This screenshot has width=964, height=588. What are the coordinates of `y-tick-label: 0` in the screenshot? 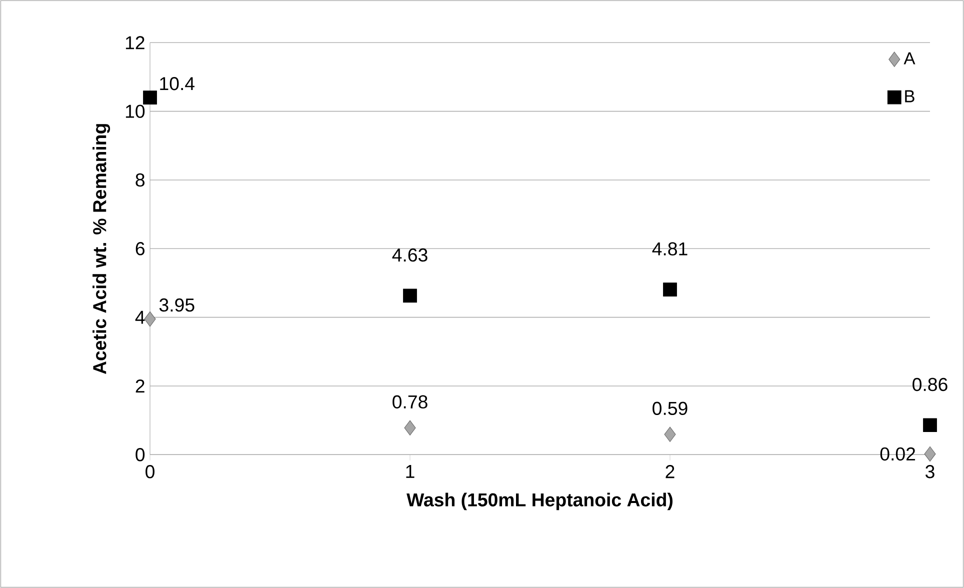 It's located at (140, 455).